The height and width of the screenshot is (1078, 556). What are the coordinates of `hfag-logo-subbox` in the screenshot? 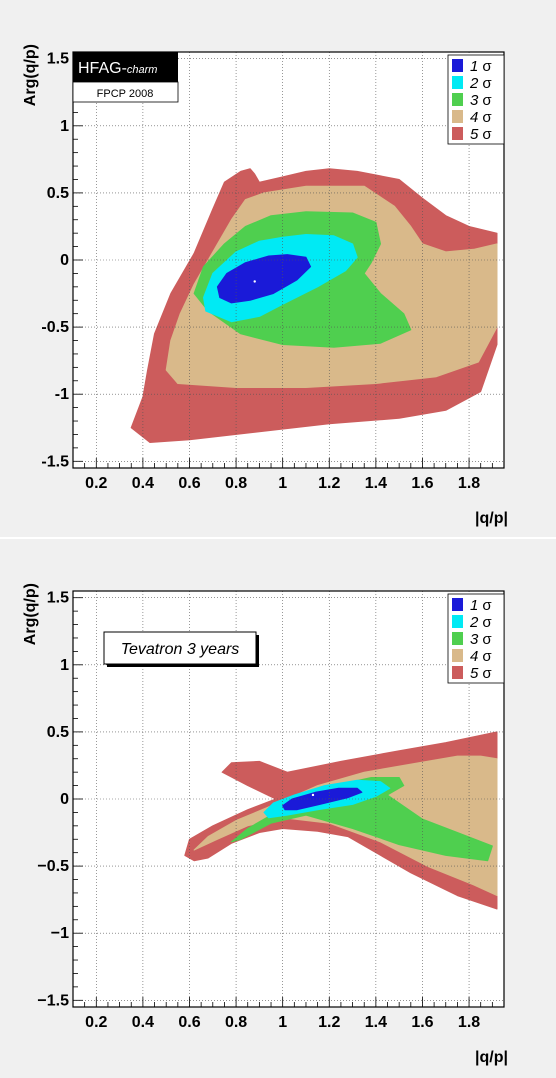 It's located at (125, 92).